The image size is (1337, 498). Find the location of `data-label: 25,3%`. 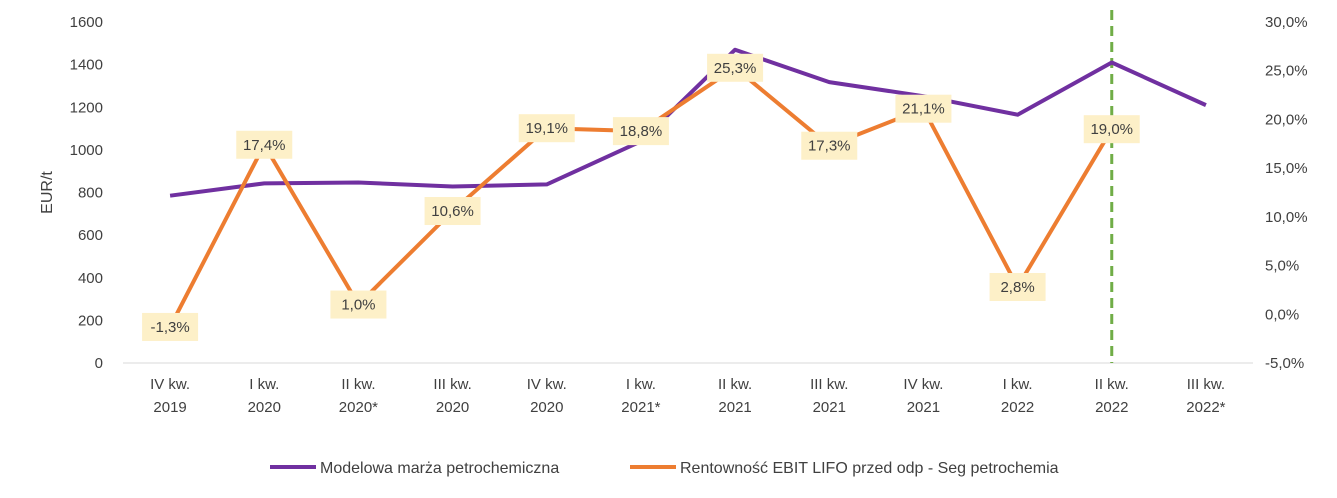

data-label: 25,3% is located at coordinates (735, 68).